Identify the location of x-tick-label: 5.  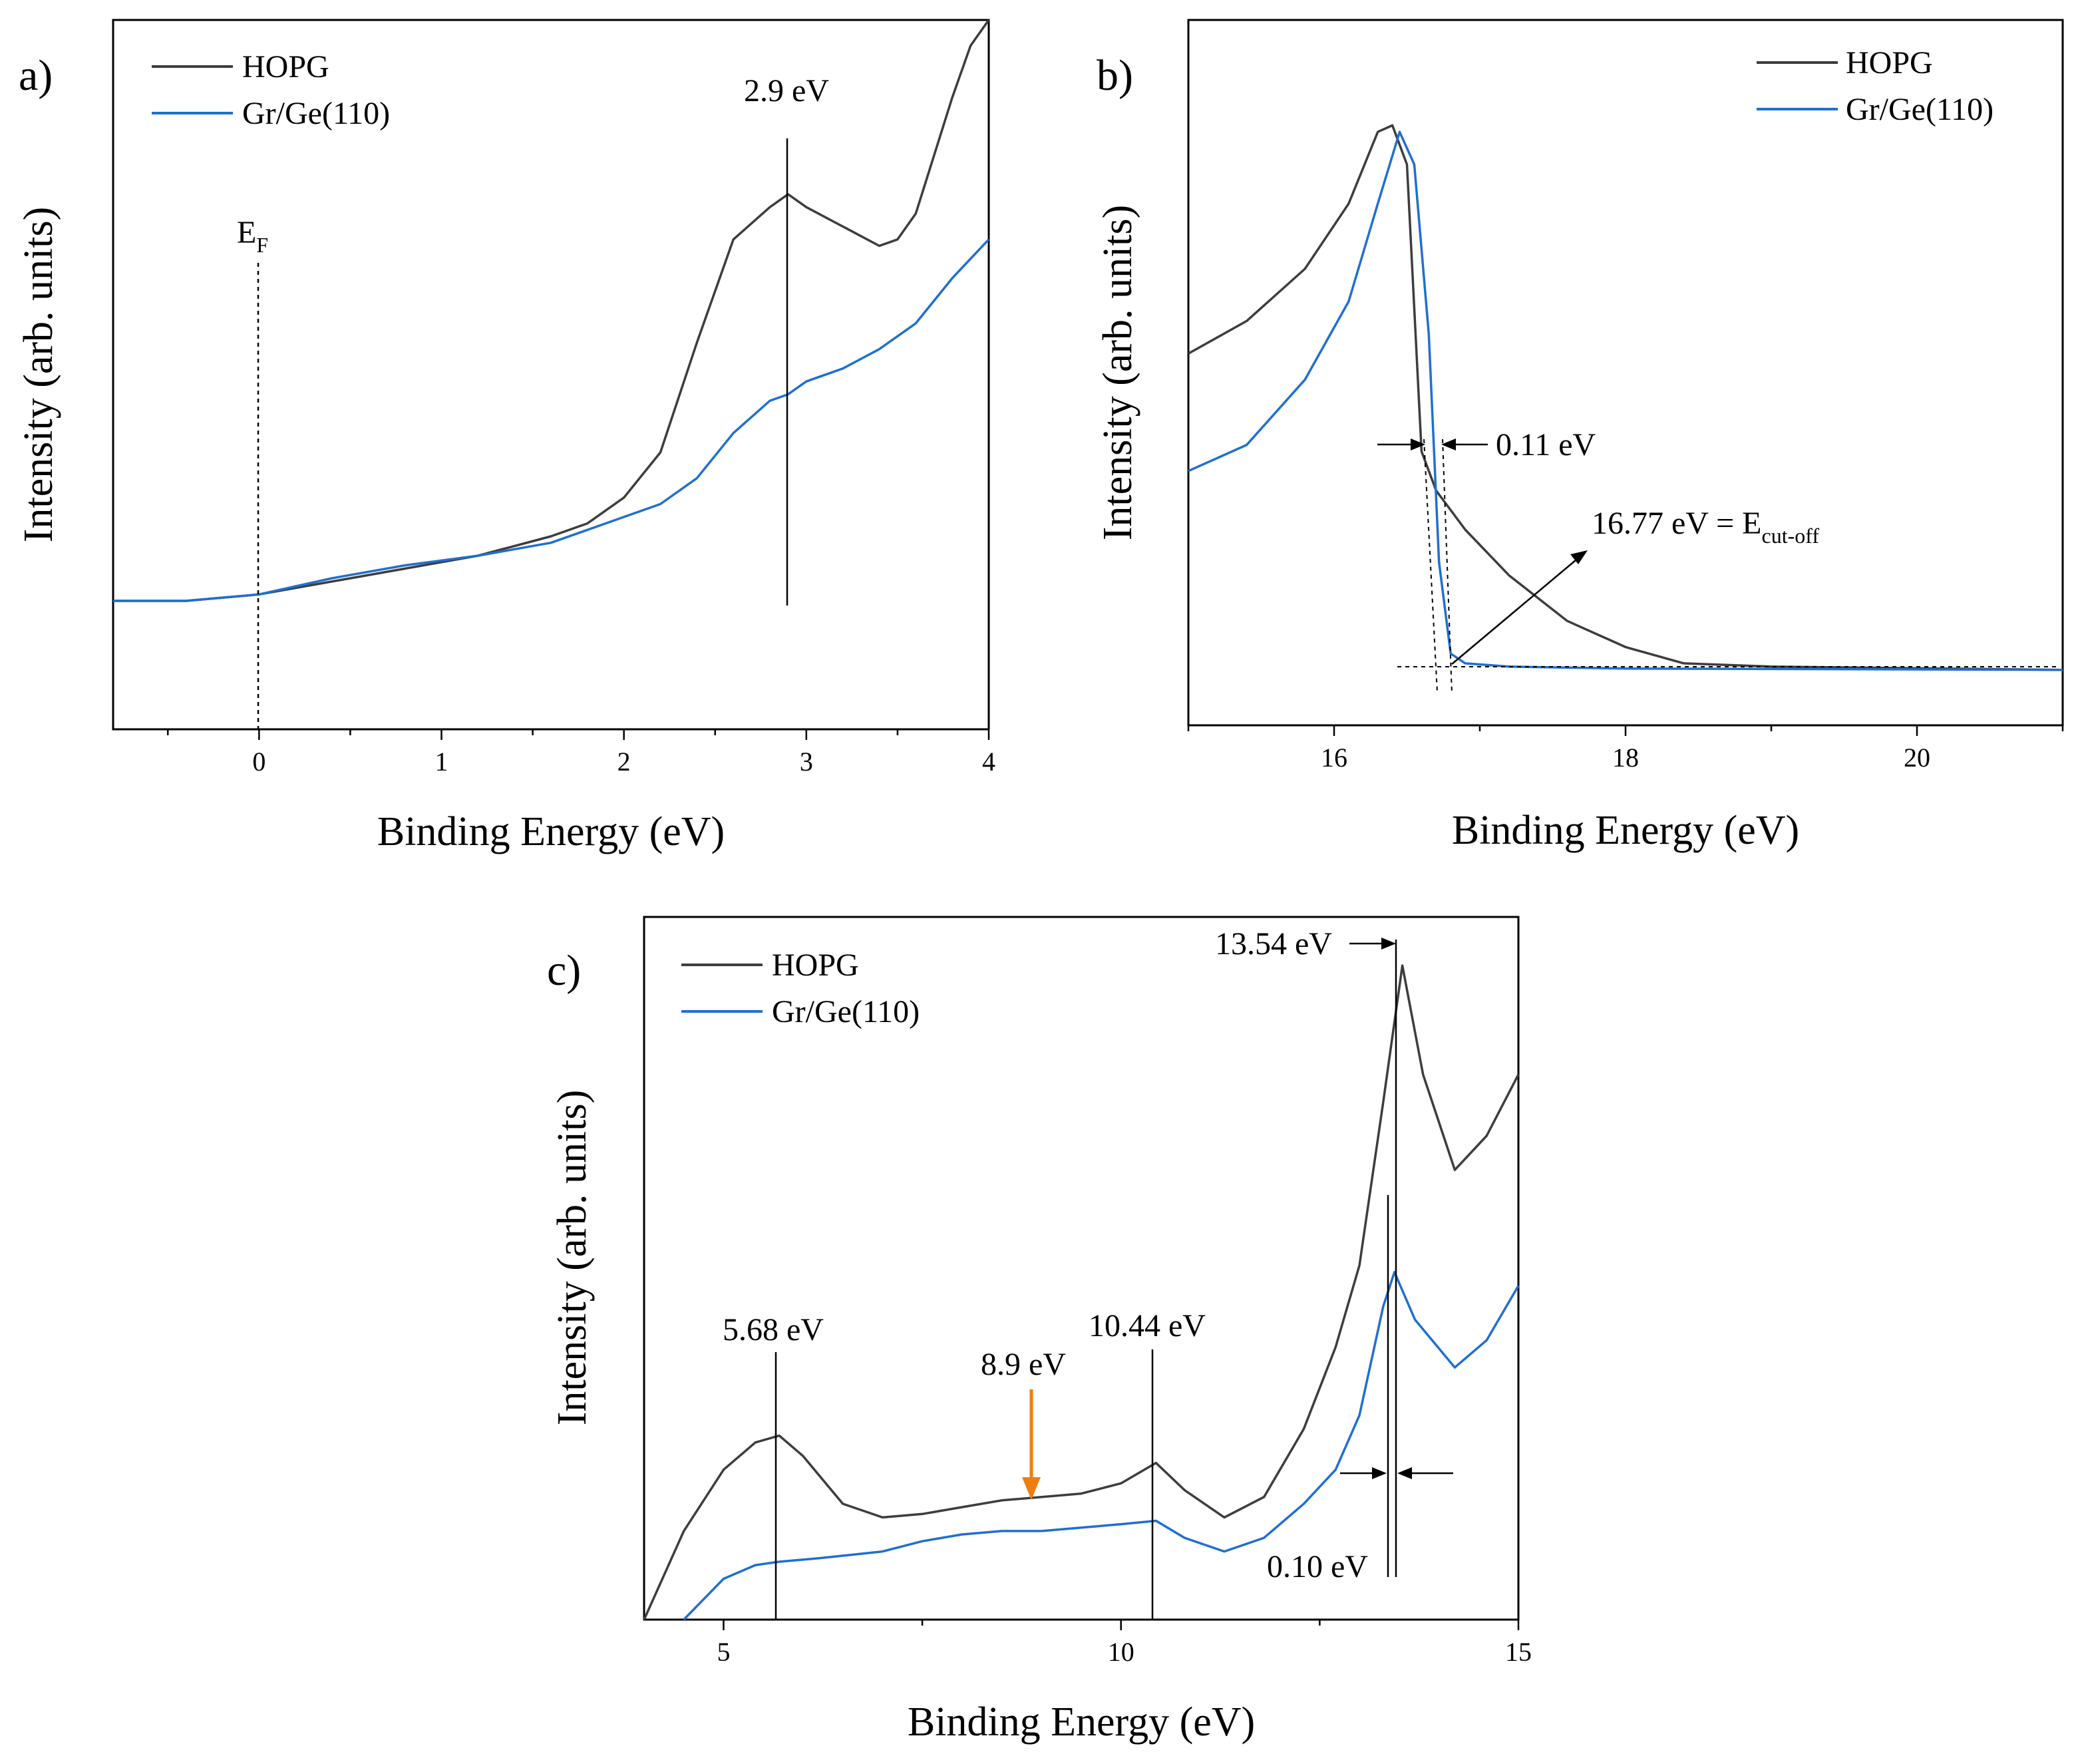
(723, 1652).